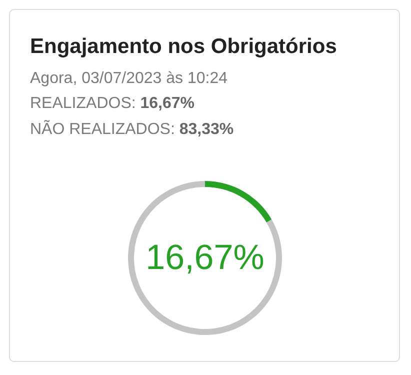 The width and height of the screenshot is (411, 375). Describe the element at coordinates (112, 104) in the screenshot. I see `text: REALIZADOS: 16,67%` at that location.